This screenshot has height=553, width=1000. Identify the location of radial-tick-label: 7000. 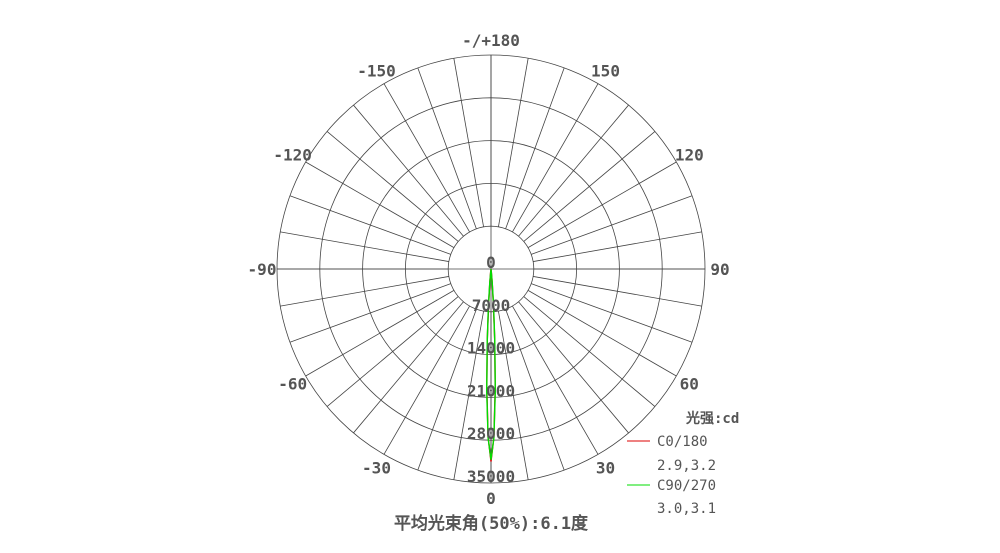
(491, 305).